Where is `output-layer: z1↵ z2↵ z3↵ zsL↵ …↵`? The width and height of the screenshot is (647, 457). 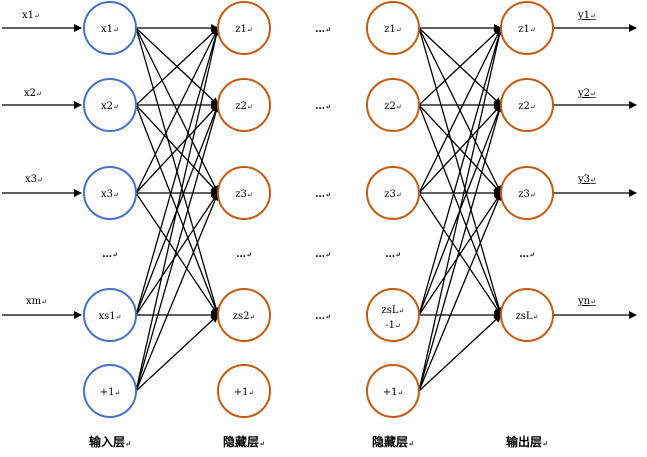
output-layer: z1↵ z2↵ z3↵ zsL↵ …↵ is located at coordinates (527, 171).